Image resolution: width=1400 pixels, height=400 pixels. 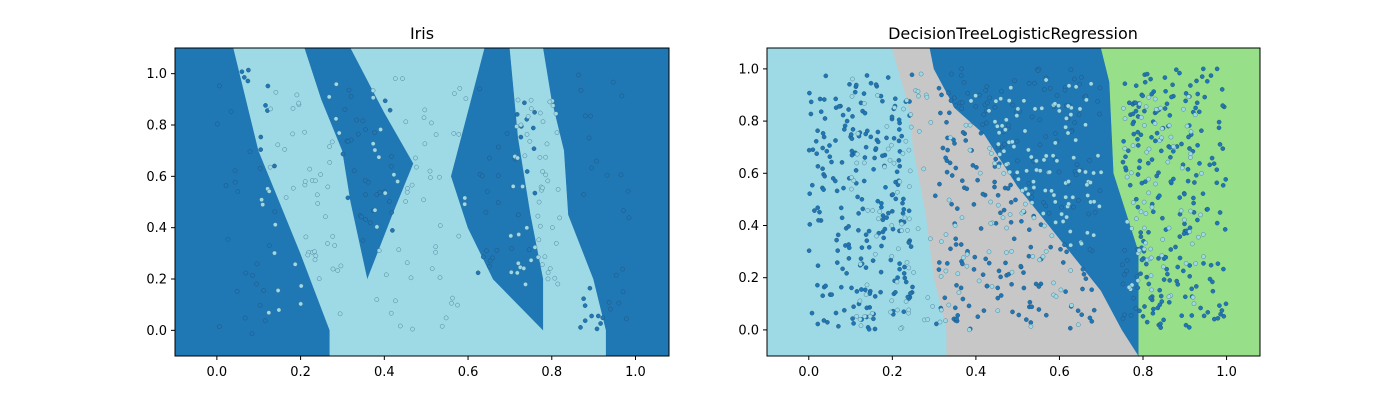 What do you see at coordinates (217, 372) in the screenshot?
I see `x-tick-label: 0.0` at bounding box center [217, 372].